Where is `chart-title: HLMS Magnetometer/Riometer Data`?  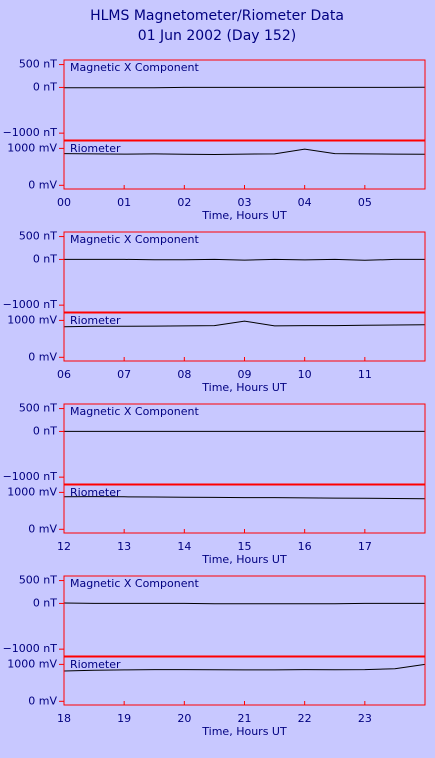
chart-title: HLMS Magnetometer/Riometer Data is located at coordinates (217, 16).